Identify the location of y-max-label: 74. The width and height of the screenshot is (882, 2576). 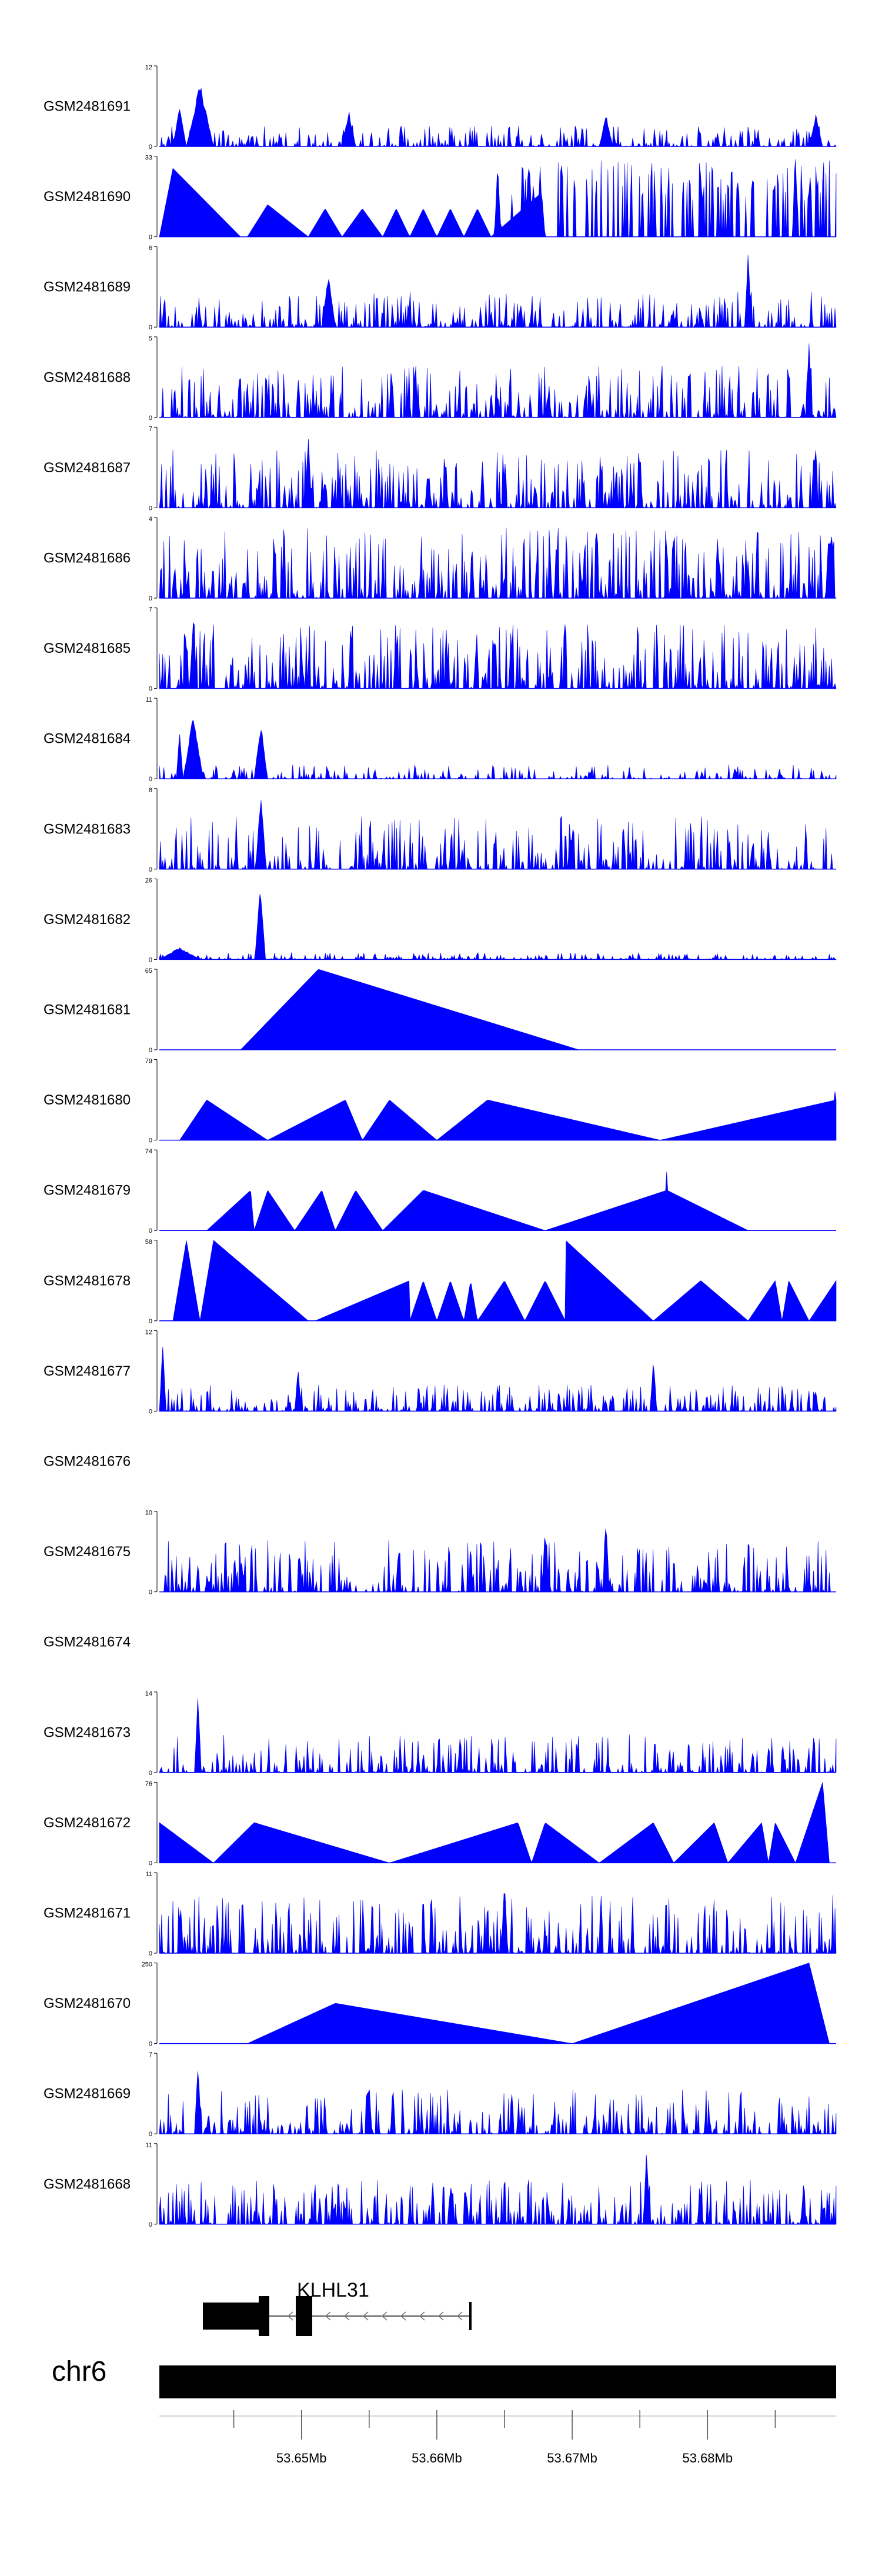
(148, 1151).